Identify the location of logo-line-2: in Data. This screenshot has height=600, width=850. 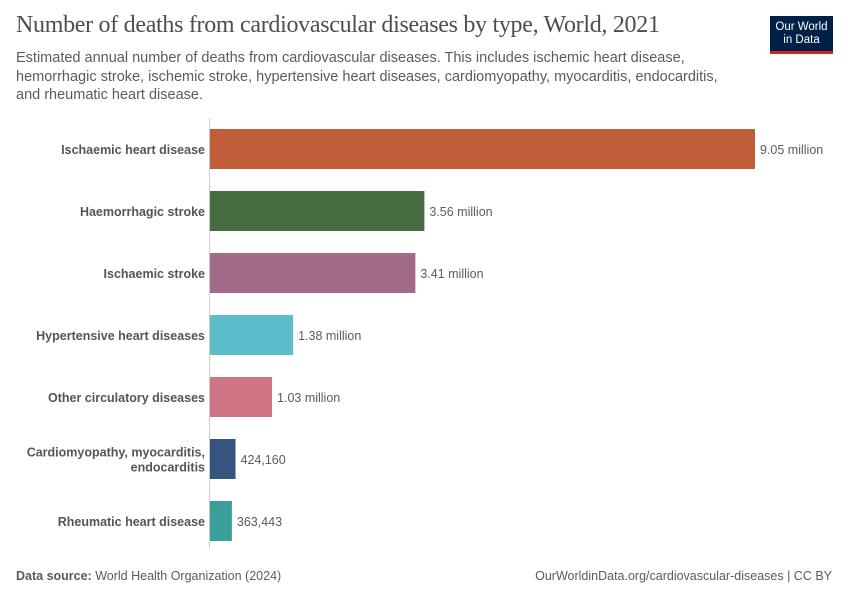
(801, 39).